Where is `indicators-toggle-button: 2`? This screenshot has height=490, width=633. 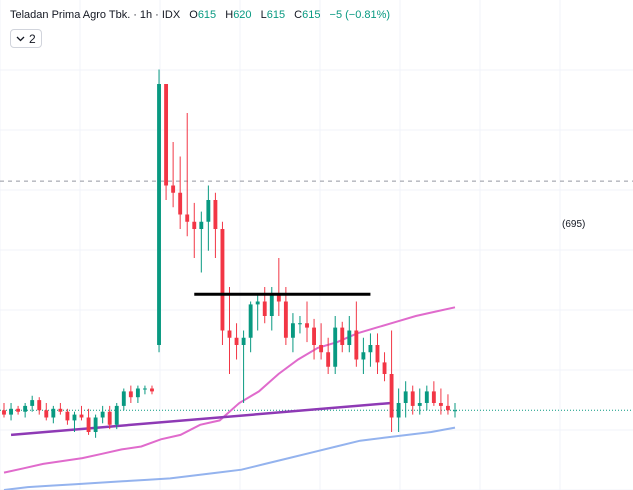
indicators-toggle-button: 2 is located at coordinates (26, 38).